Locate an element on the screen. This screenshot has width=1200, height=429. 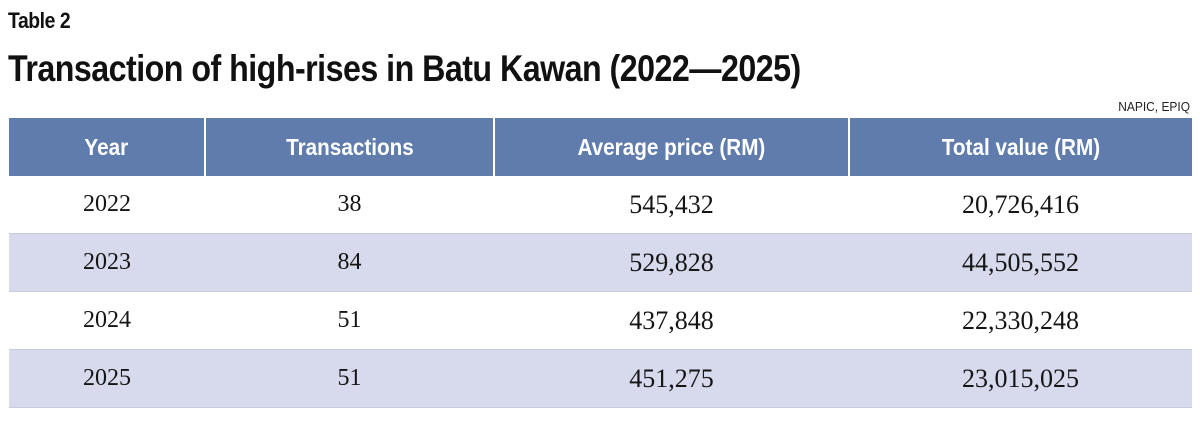
table-row: 2025 51 451,275 23,015,025 is located at coordinates (600, 378).